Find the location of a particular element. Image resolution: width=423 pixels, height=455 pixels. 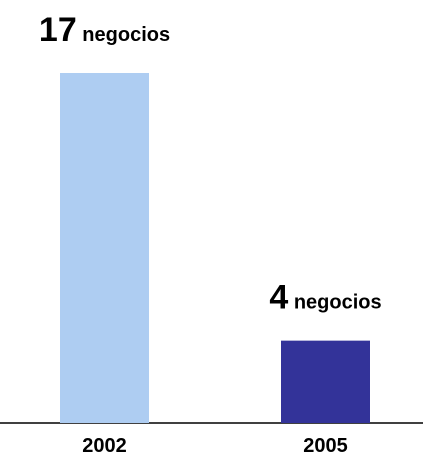

data-label-number: 17 is located at coordinates (58, 30).